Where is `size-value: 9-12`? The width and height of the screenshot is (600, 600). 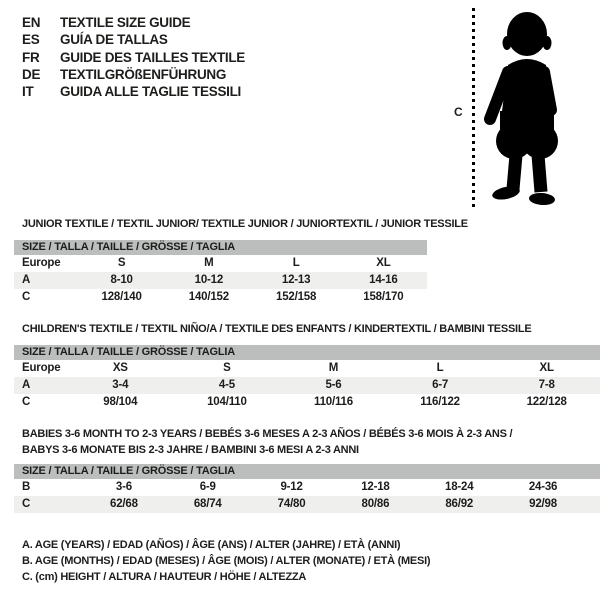
size-value: 9-12 is located at coordinates (291, 487).